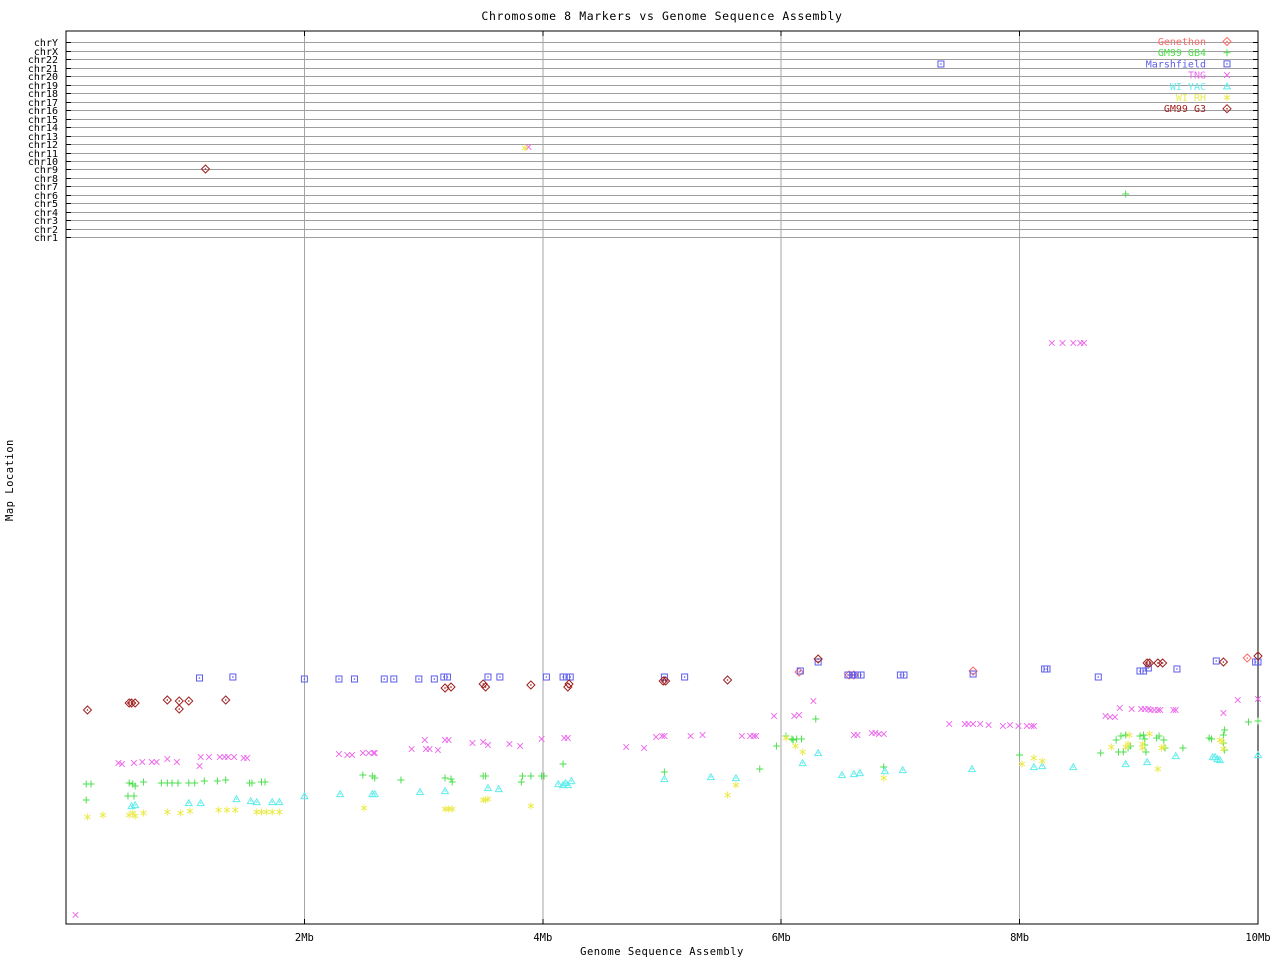  What do you see at coordinates (46, 213) in the screenshot?
I see `y-axis-label-chr4: chr4` at bounding box center [46, 213].